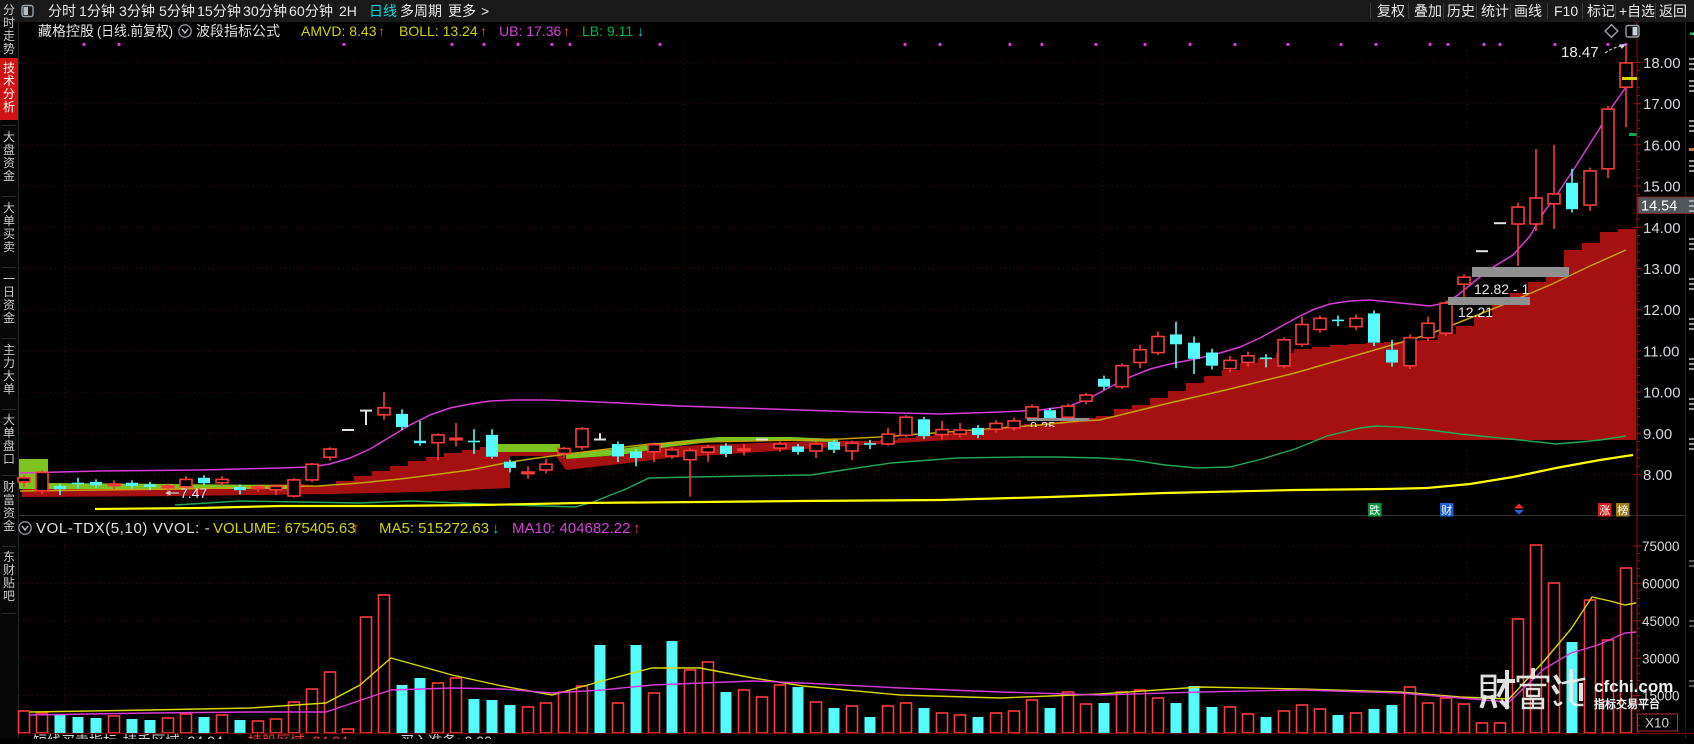 This screenshot has width=1694, height=744. I want to click on svg-text: 12.82 - 1, so click(1501, 289).